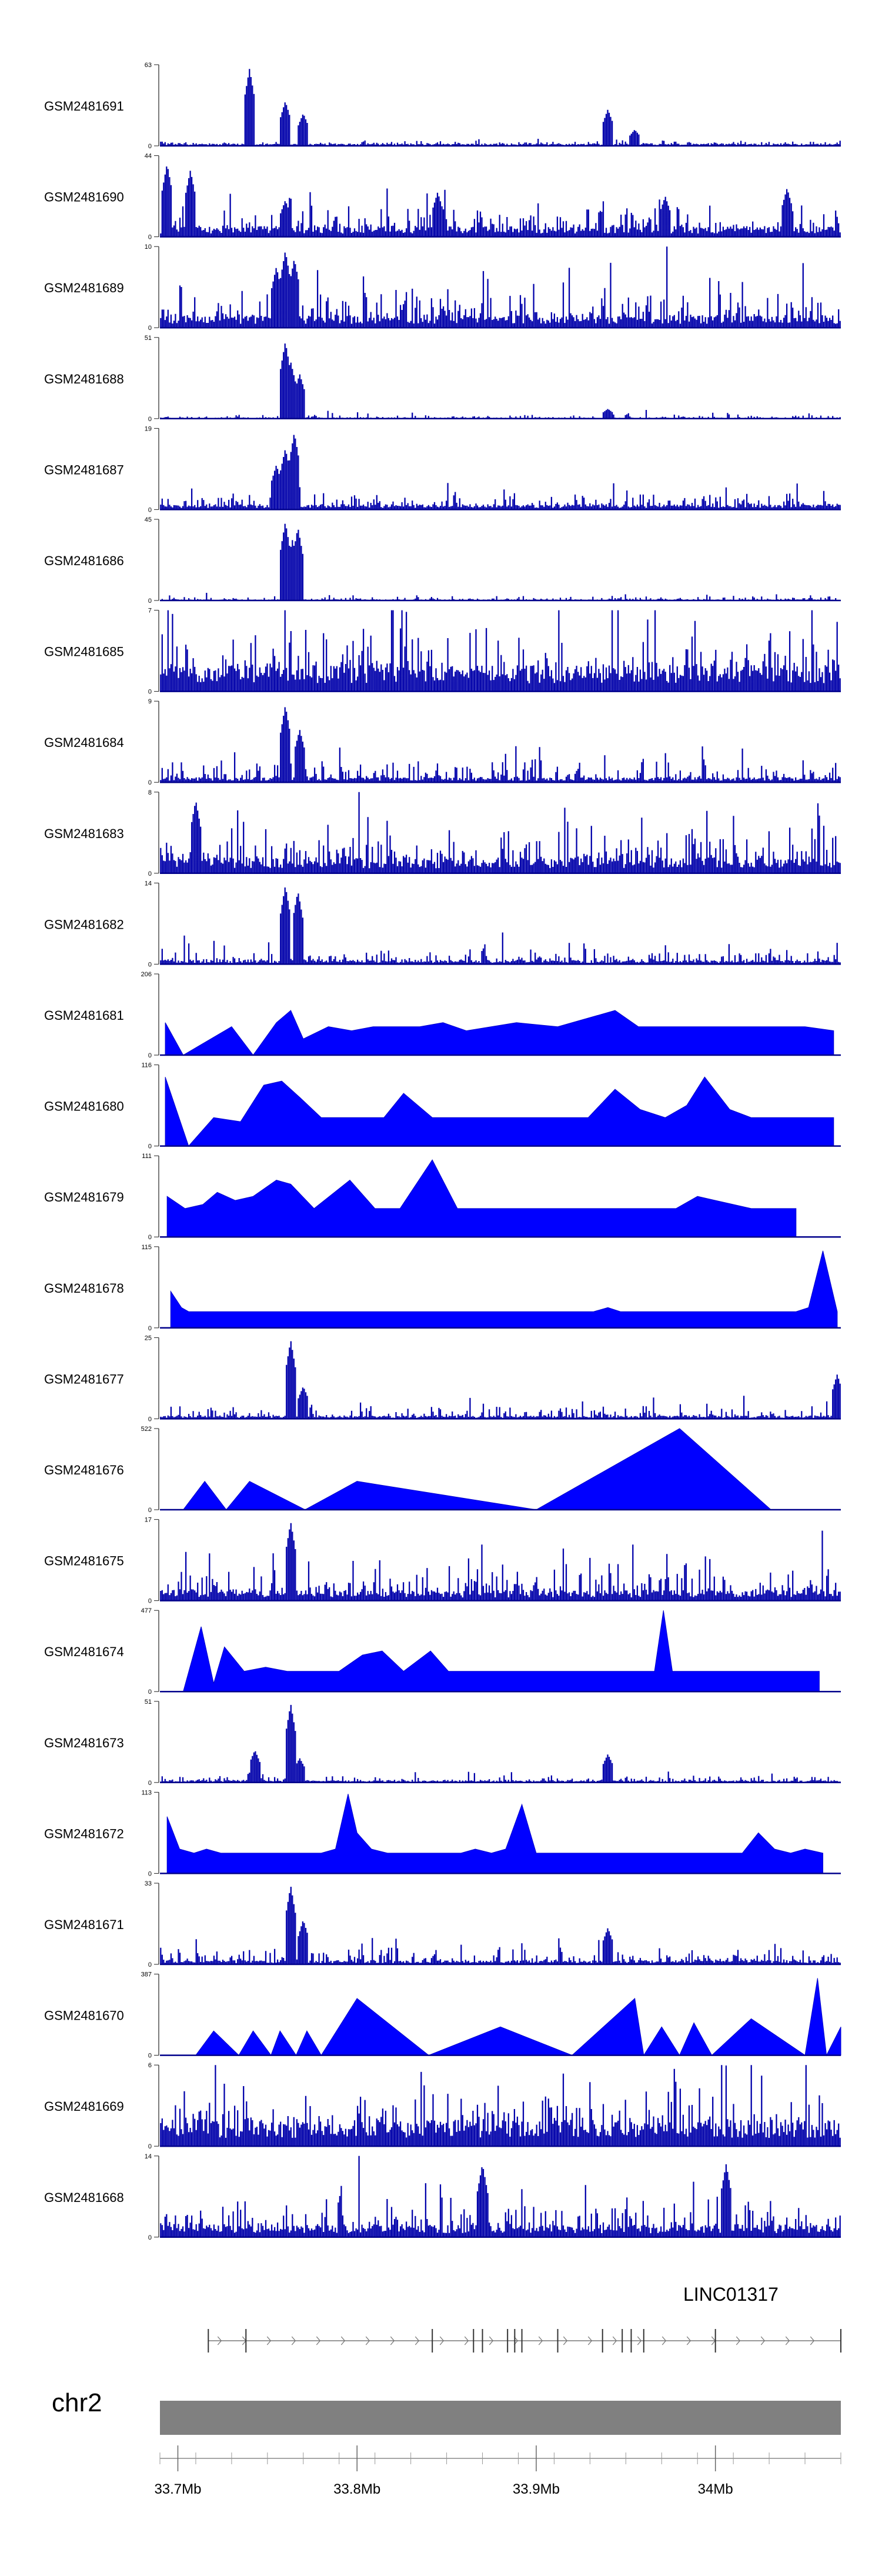 The image size is (882, 2576). What do you see at coordinates (84, 2015) in the screenshot?
I see `track-label: GSM2481670` at bounding box center [84, 2015].